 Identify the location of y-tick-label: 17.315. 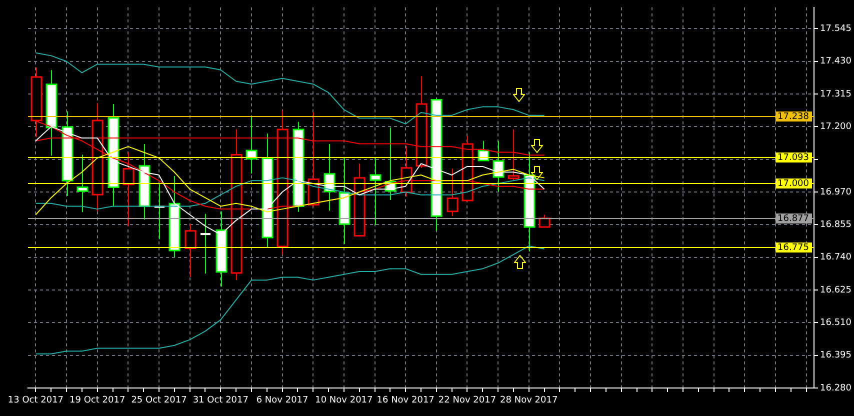
(836, 94).